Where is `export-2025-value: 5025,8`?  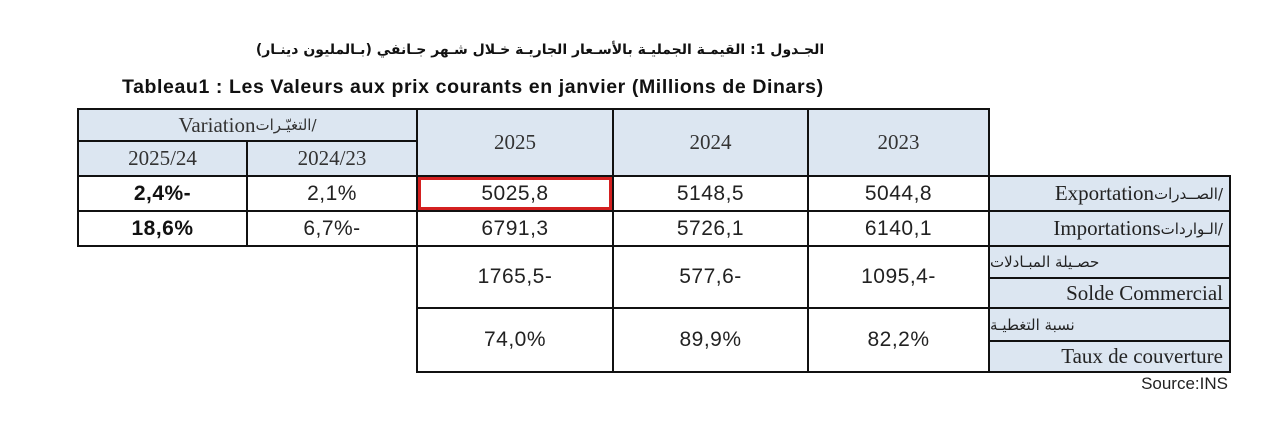 export-2025-value: 5025,8 is located at coordinates (515, 193).